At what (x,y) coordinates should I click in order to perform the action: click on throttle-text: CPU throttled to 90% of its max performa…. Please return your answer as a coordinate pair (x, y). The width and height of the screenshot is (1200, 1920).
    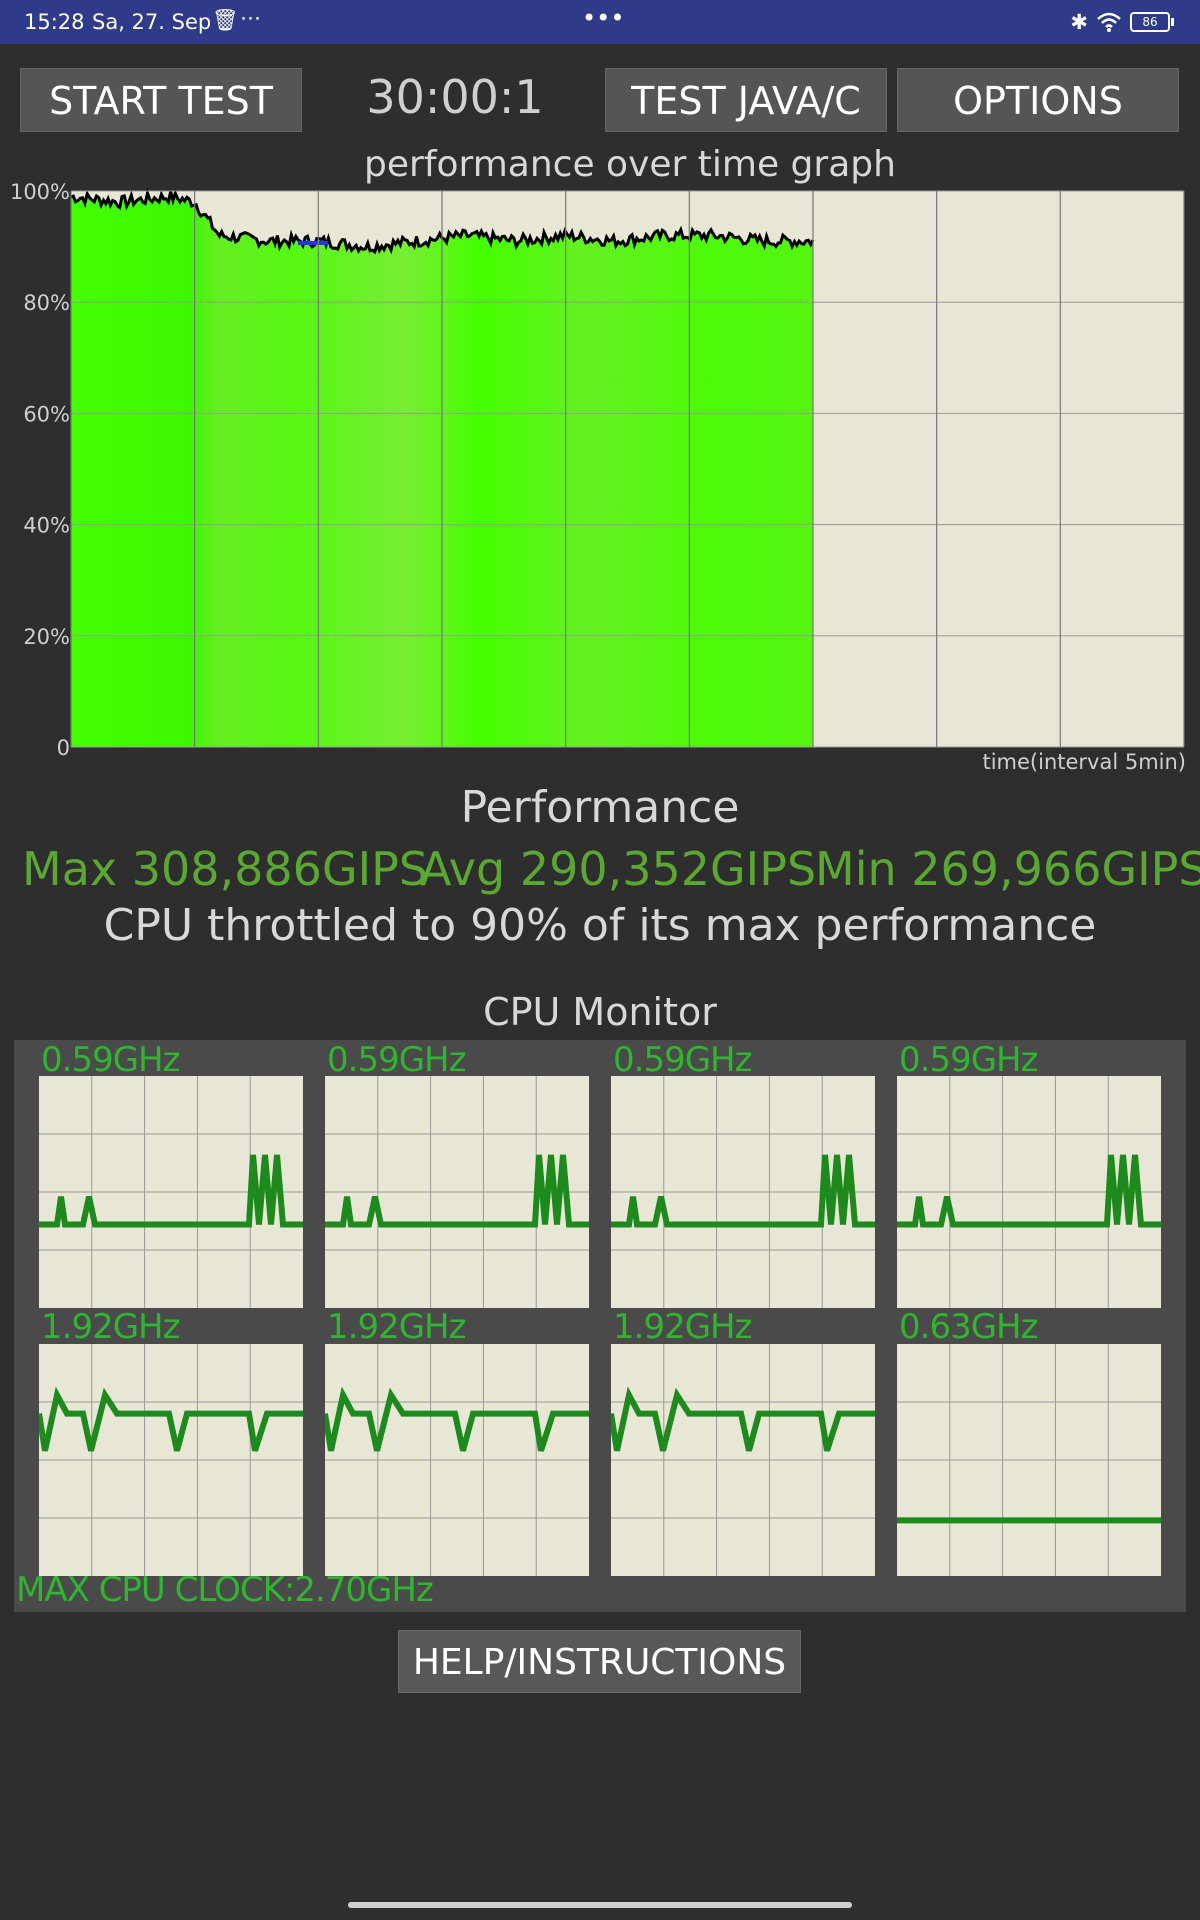
    Looking at the image, I should click on (600, 925).